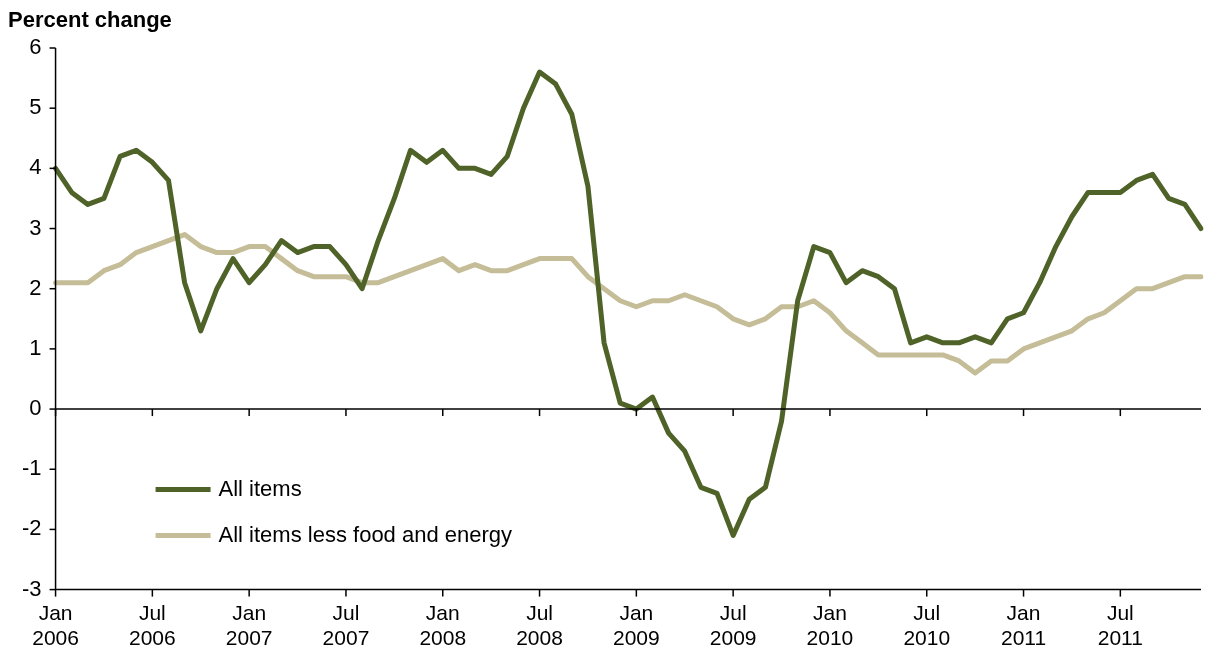 This screenshot has width=1213, height=668. Describe the element at coordinates (90, 20) in the screenshot. I see `y-axis-title: Percent change` at that location.